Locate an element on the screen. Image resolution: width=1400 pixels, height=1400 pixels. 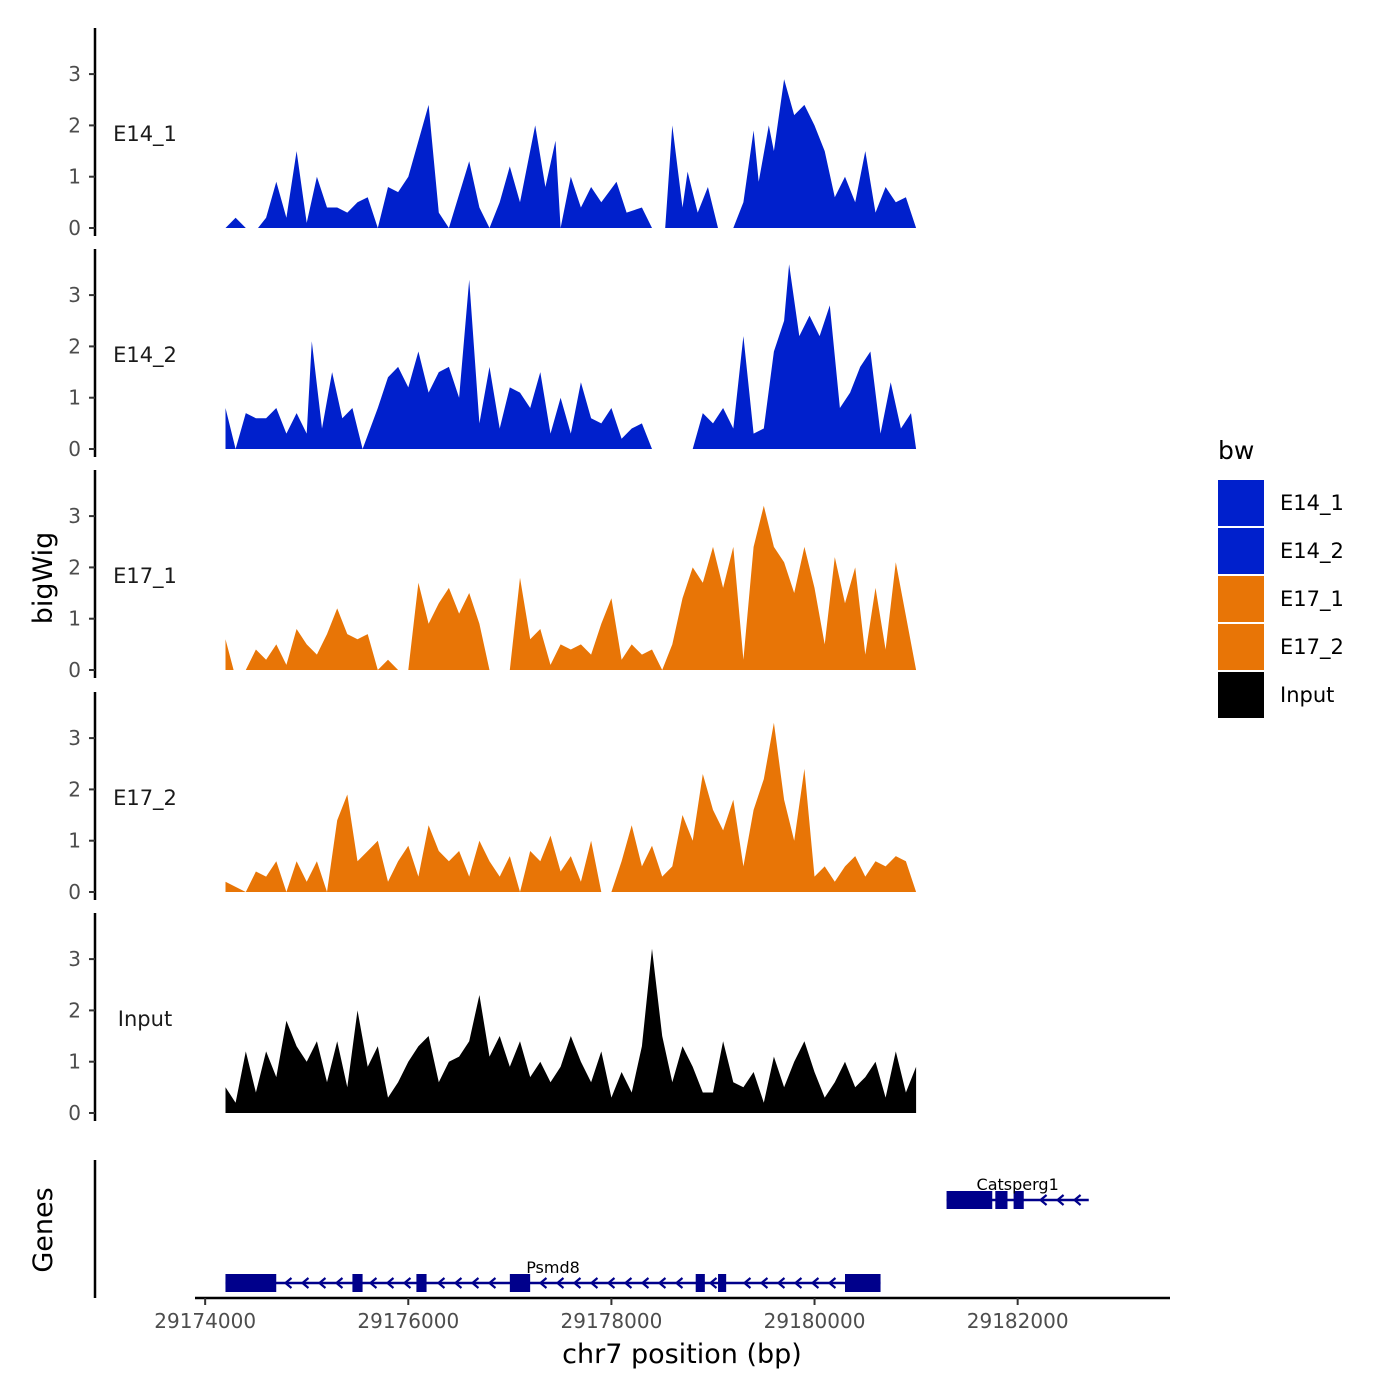
x-axis-title: chr7 position (bp) is located at coordinates (682, 1354).